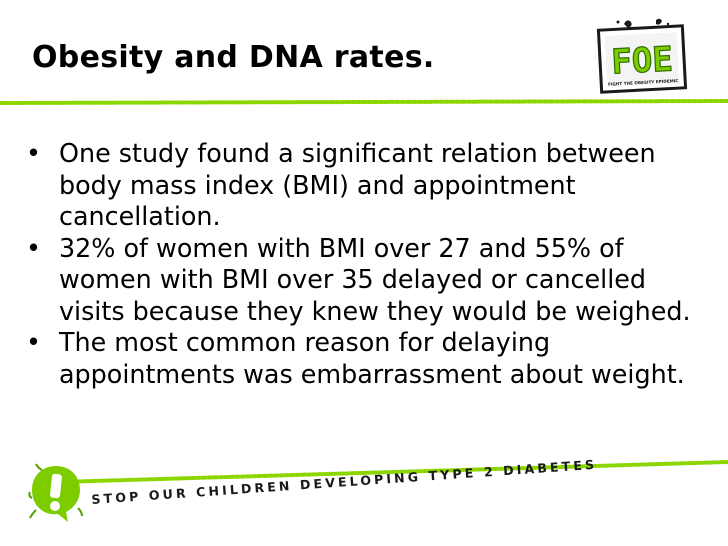 The image size is (728, 546). What do you see at coordinates (233, 57) in the screenshot?
I see `slide-title: Obesity and DNA rates.` at bounding box center [233, 57].